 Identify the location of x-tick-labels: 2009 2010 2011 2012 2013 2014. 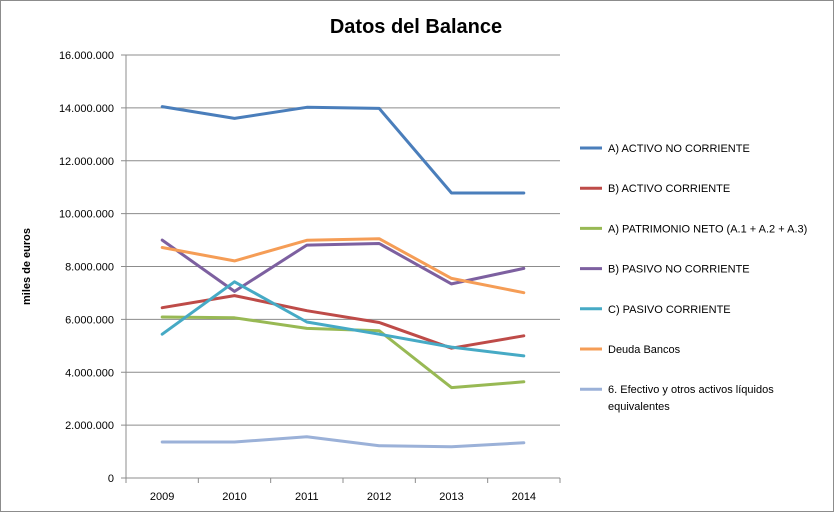
(343, 497).